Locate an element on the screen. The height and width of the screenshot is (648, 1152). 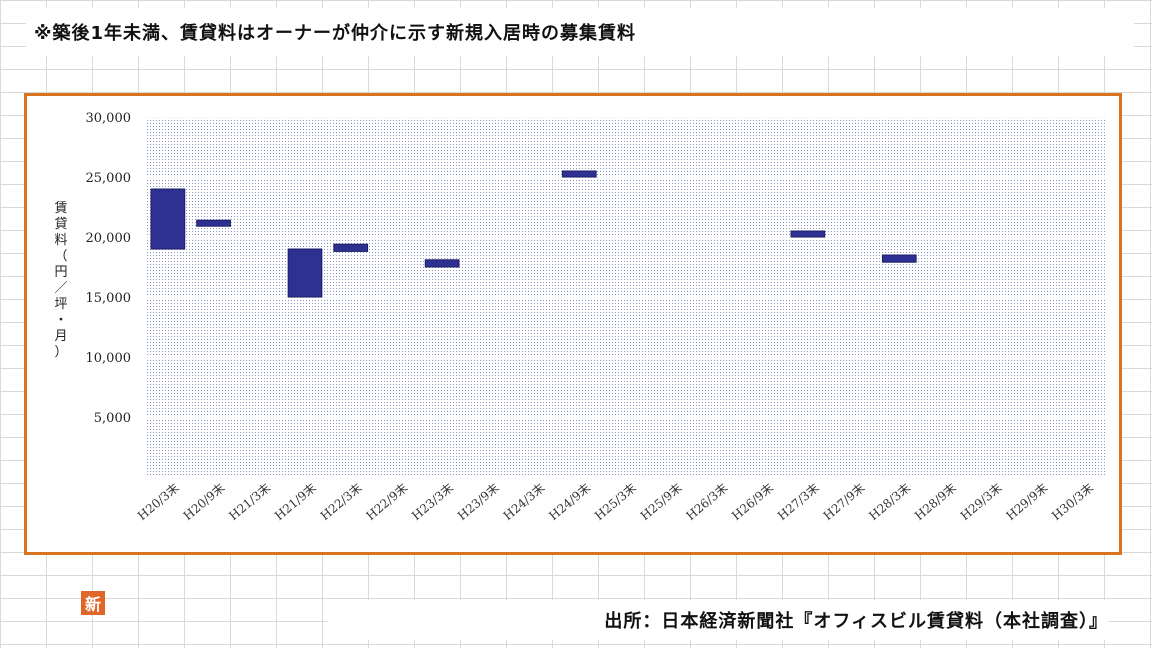
x-tick-label: H21/9末 is located at coordinates (295, 502).